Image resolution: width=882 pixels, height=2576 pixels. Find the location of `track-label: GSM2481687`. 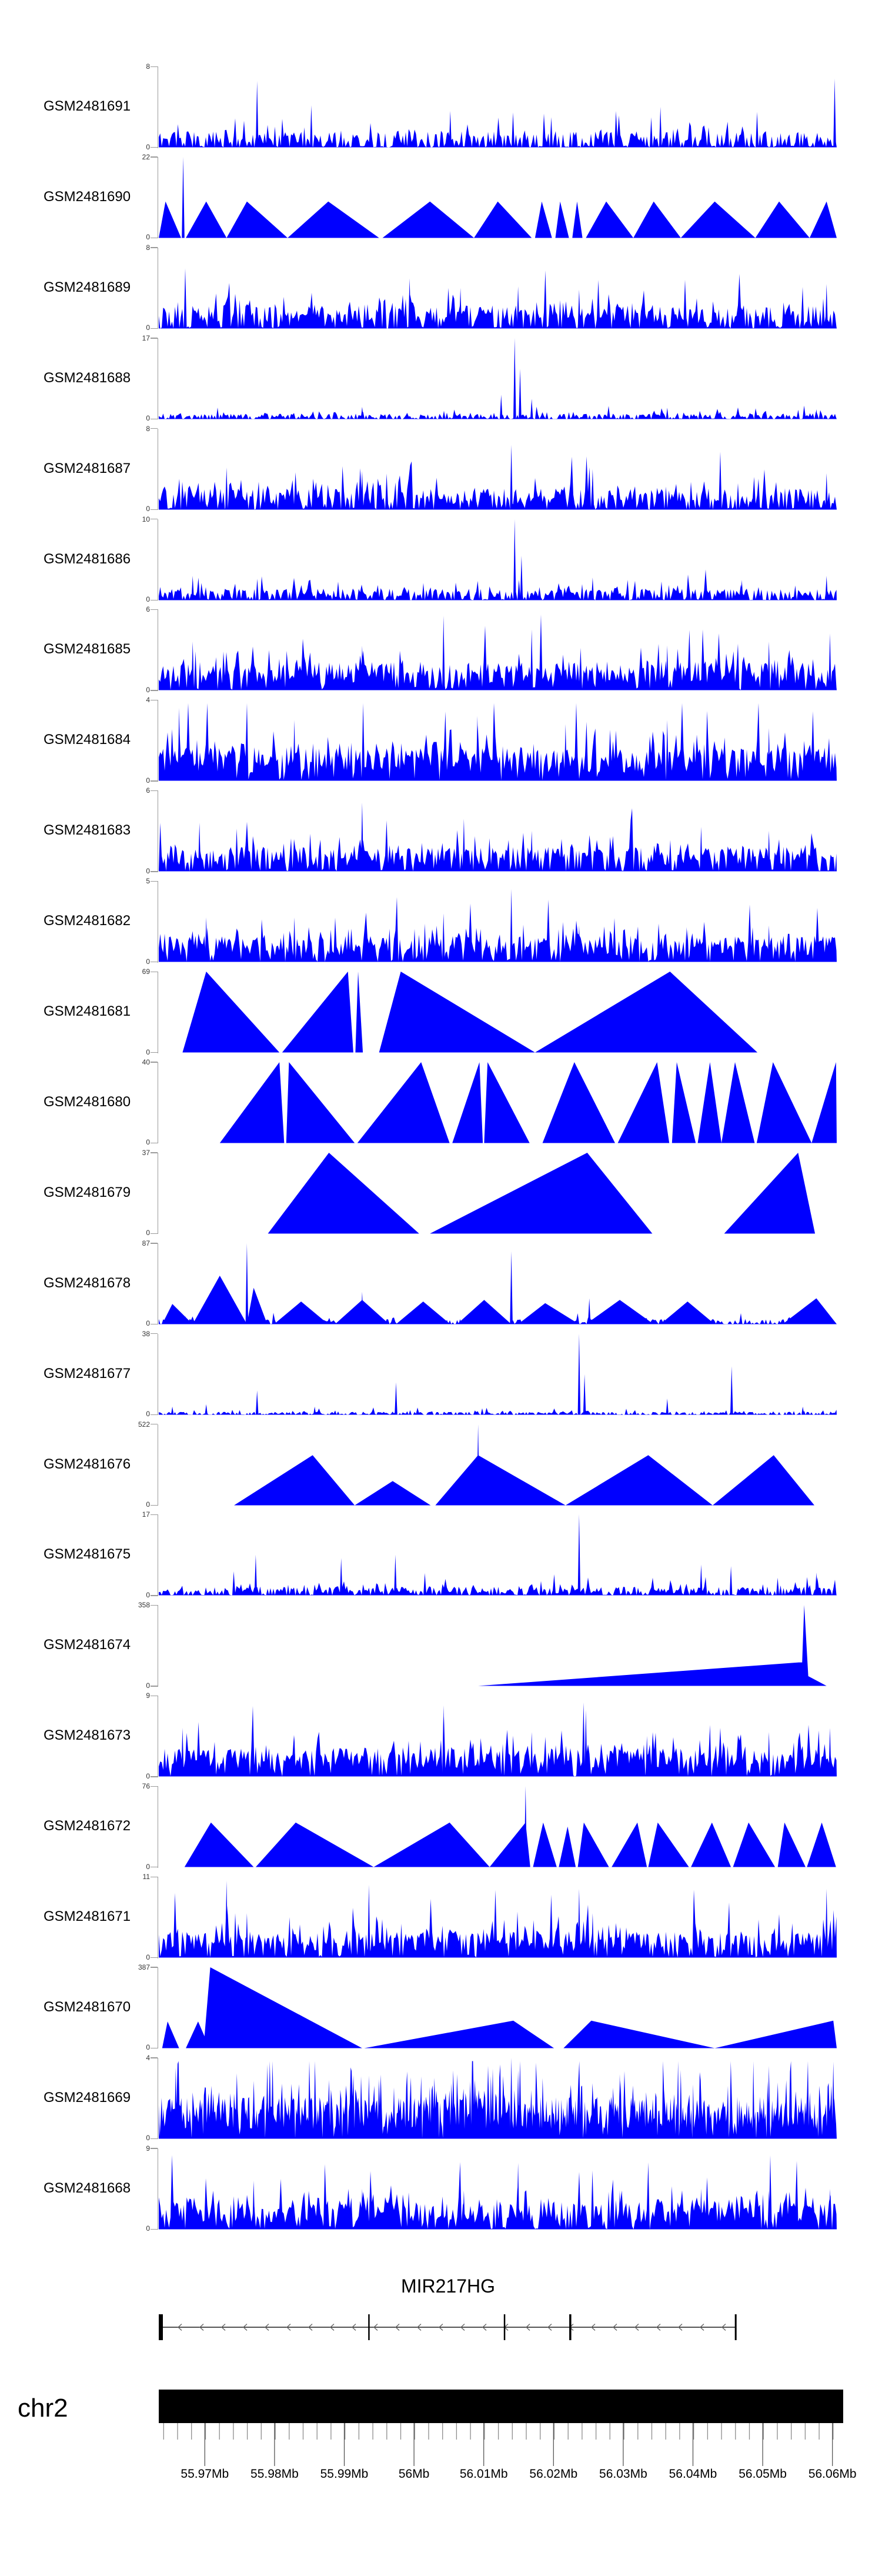

track-label: GSM2481687 is located at coordinates (87, 468).